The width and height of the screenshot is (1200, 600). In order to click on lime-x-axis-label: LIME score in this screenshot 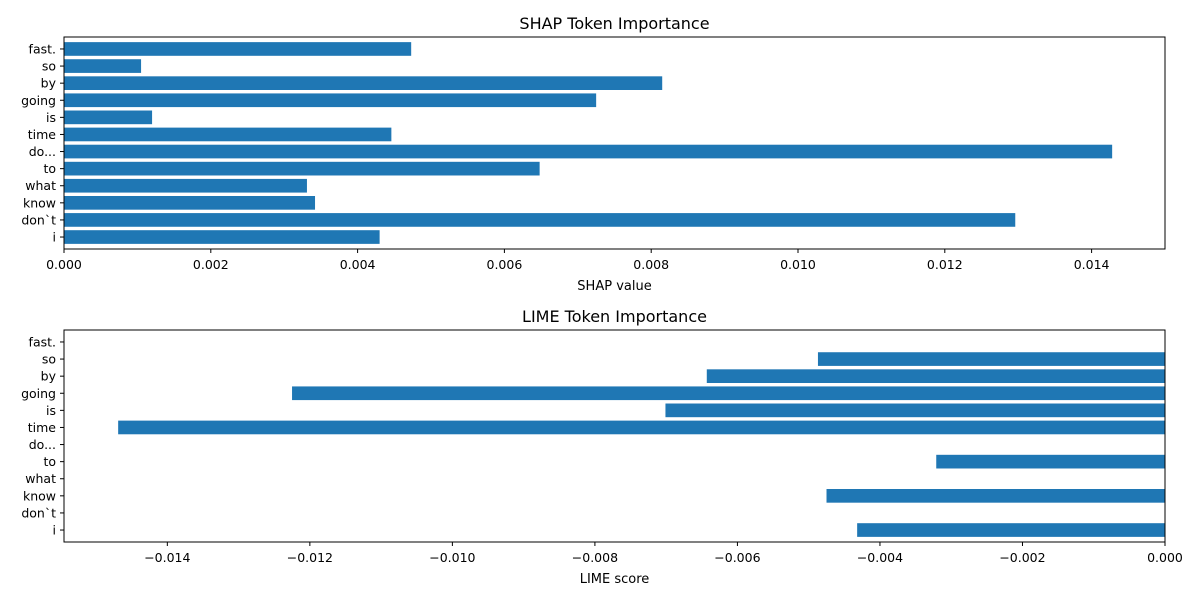, I will do `click(615, 579)`.